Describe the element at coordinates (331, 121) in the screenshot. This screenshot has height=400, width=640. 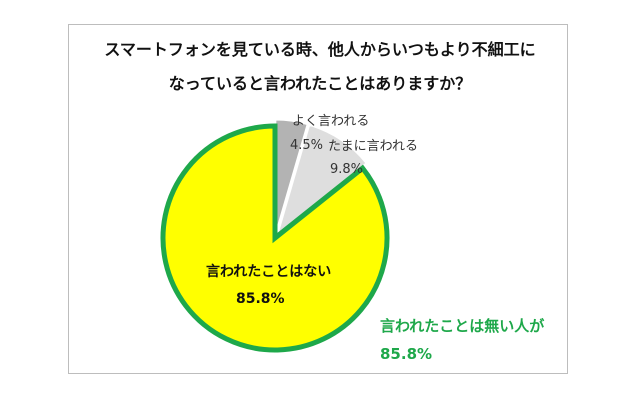
I see `slice-label-often: よく言われる` at that location.